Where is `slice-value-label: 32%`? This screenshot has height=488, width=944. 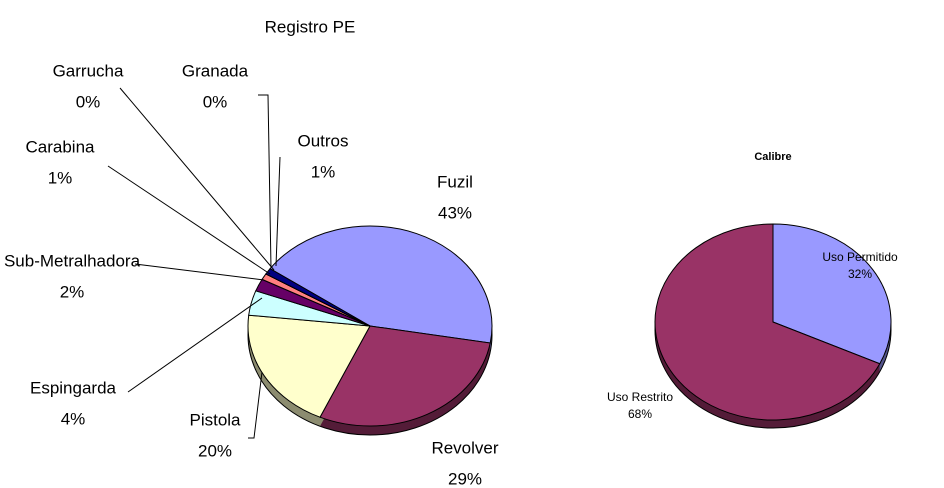 slice-value-label: 32% is located at coordinates (860, 274).